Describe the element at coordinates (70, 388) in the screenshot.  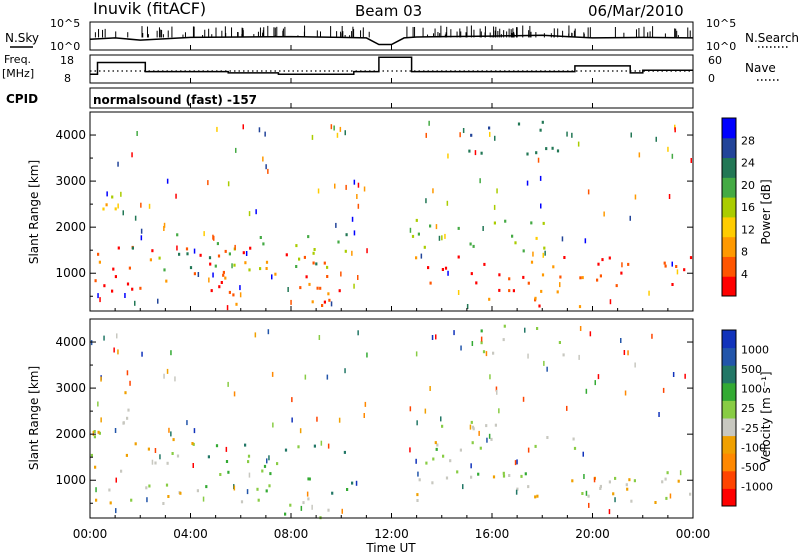
I see `y-tick-label: 3000` at that location.